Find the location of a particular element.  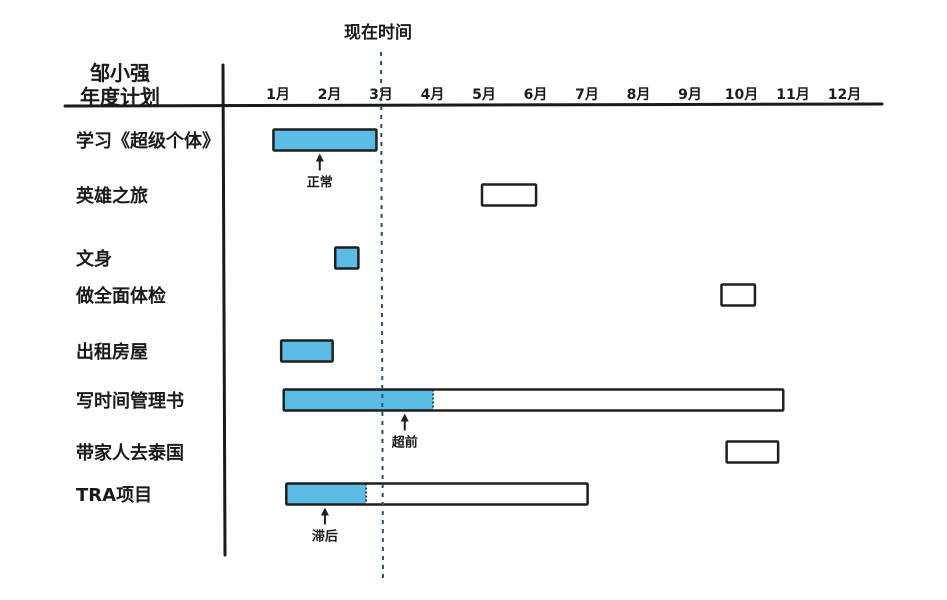

header-name: 邹小强 is located at coordinates (119, 73).